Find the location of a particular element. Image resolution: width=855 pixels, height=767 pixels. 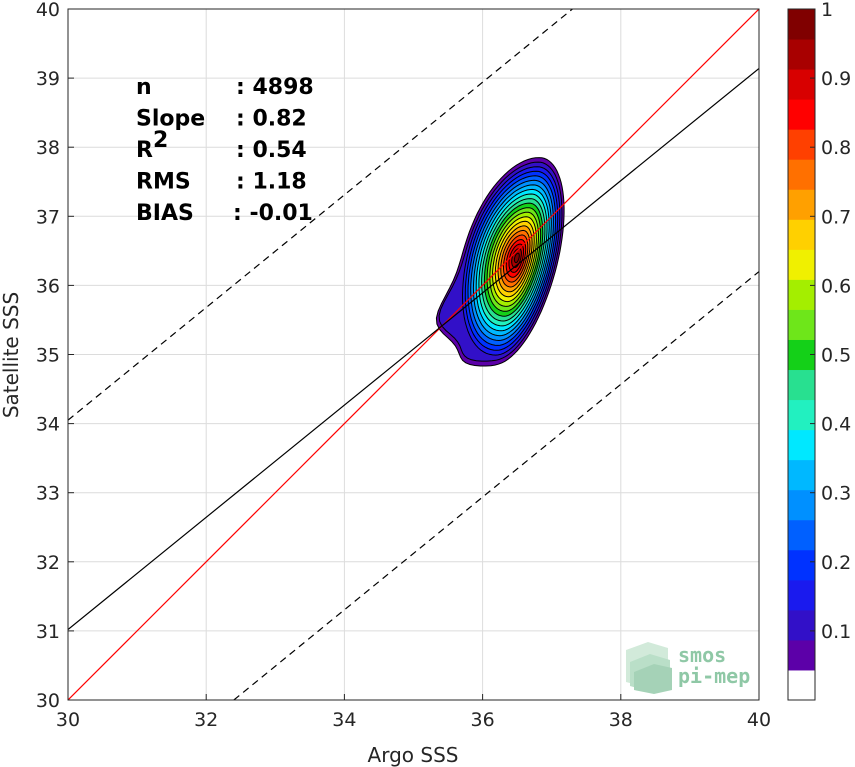

x-tick-label: 38 is located at coordinates (621, 720).